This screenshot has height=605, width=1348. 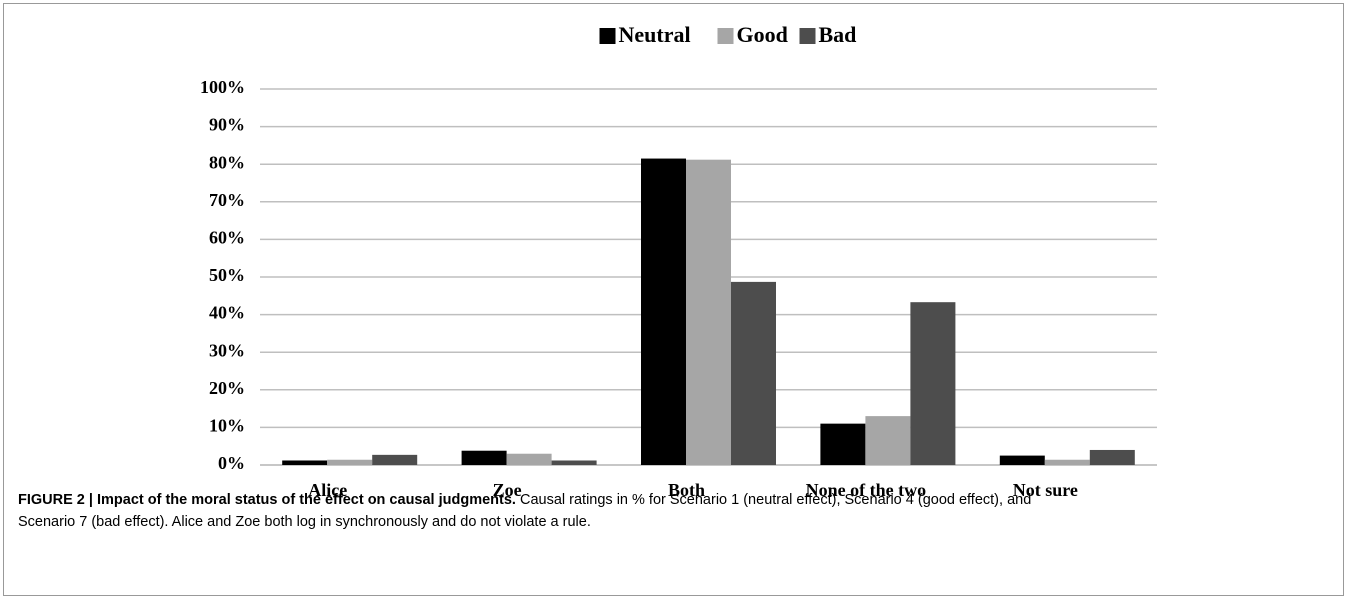 What do you see at coordinates (227, 125) in the screenshot?
I see `y-tick-label: 90%` at bounding box center [227, 125].